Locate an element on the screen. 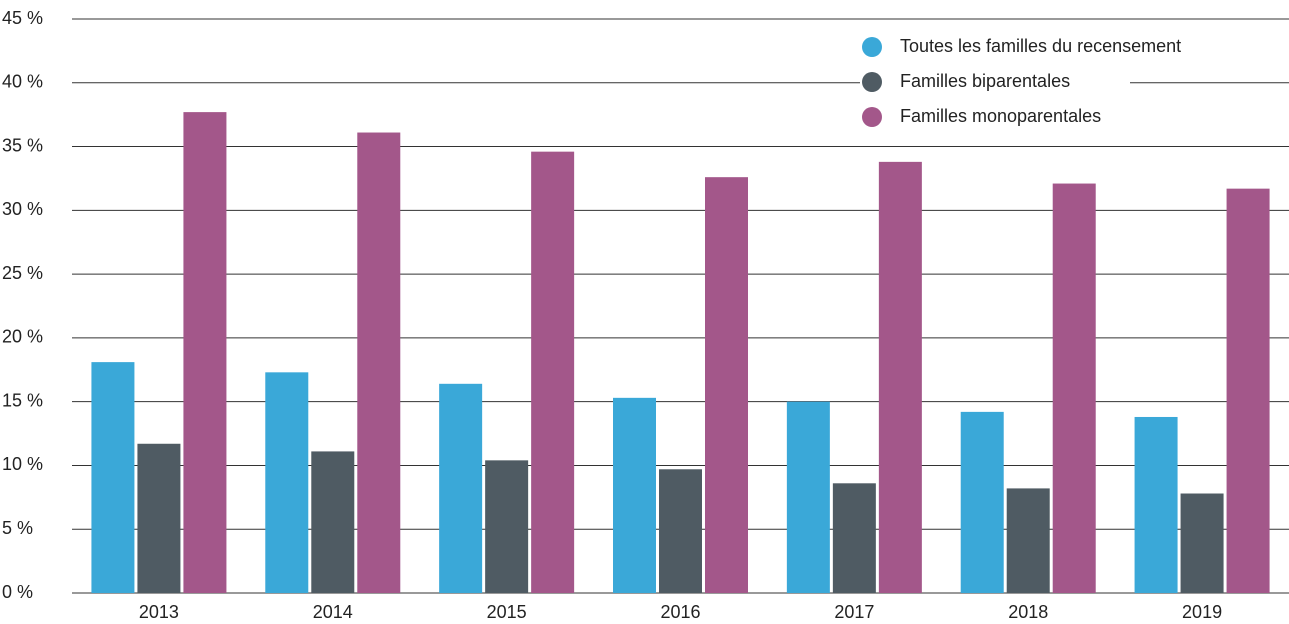 The height and width of the screenshot is (624, 1289). y-tick-label: 10 % is located at coordinates (22, 464).